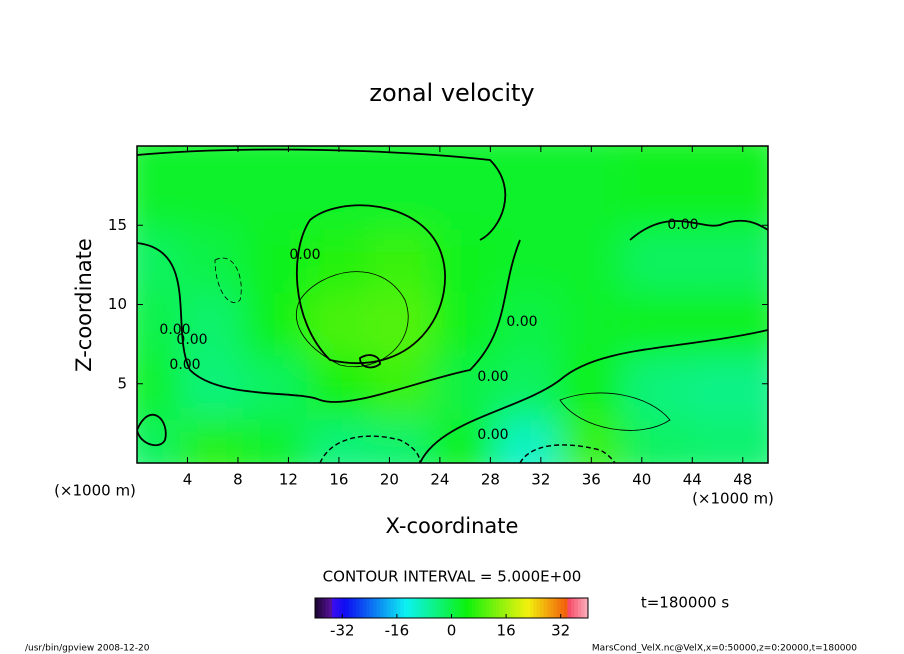  I want to click on colorbar-tick-label: 32, so click(560, 631).